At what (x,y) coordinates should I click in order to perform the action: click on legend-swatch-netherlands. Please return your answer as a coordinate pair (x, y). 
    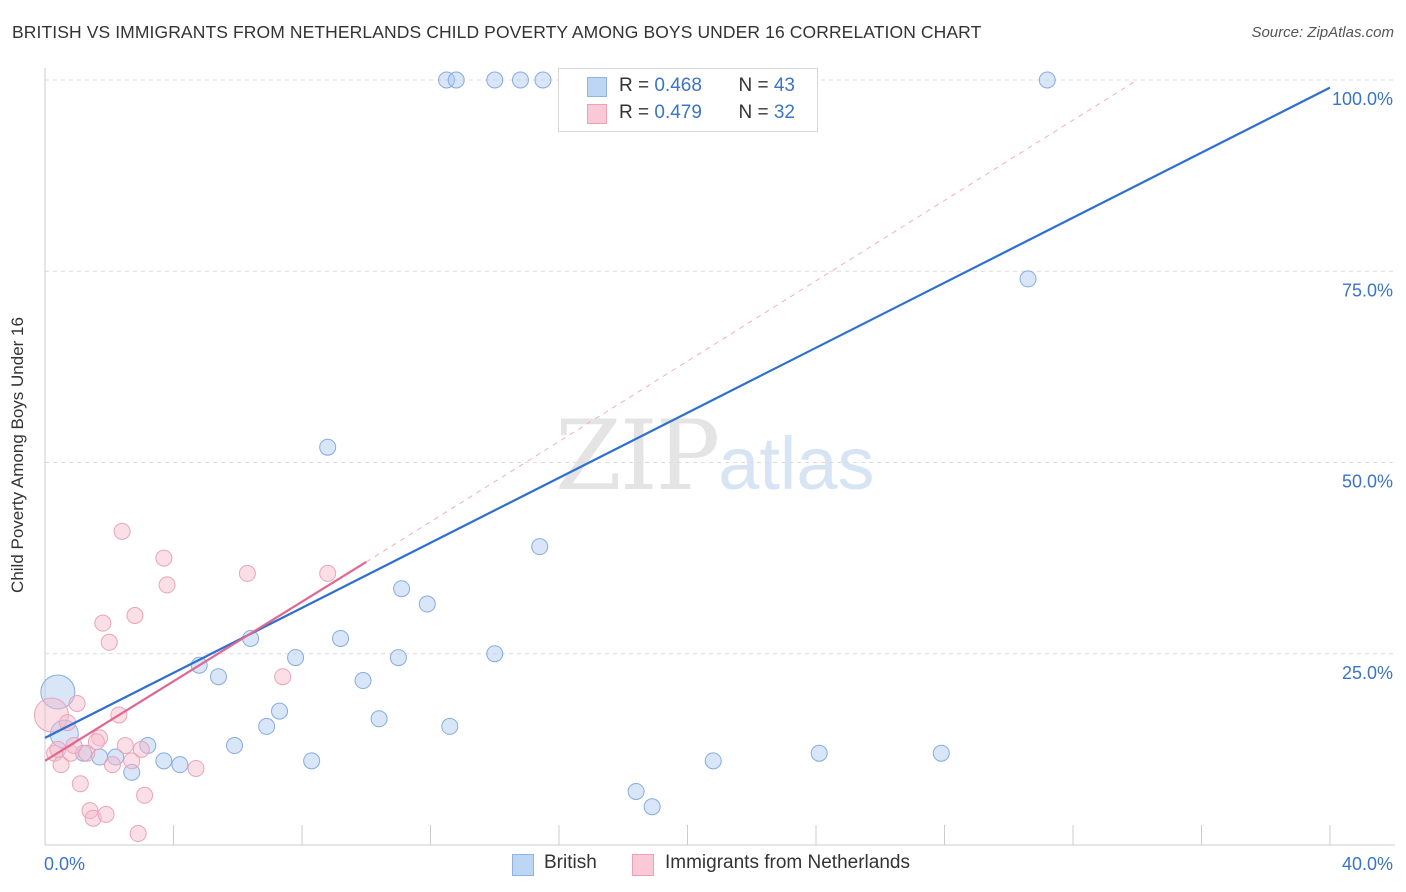
    Looking at the image, I should click on (643, 865).